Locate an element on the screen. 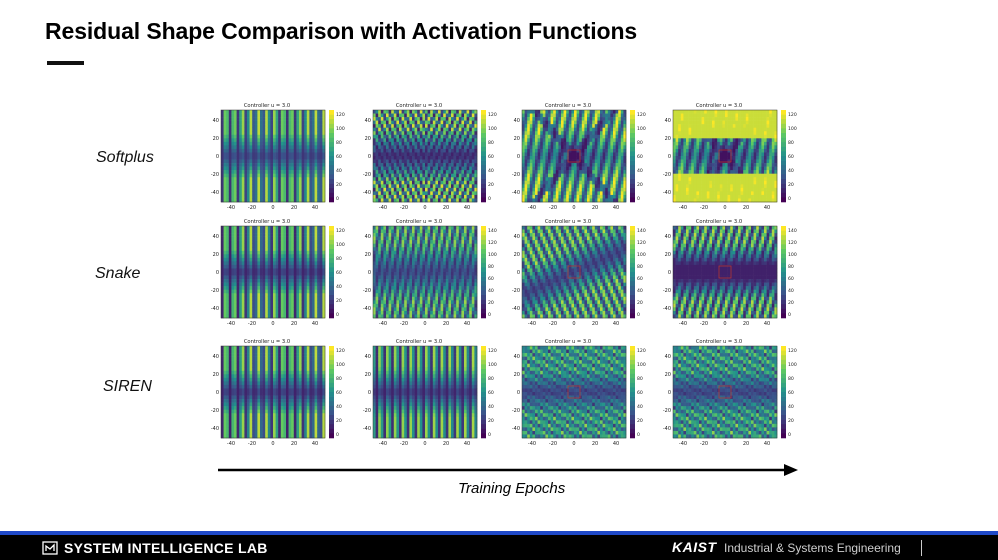 This screenshot has width=998, height=560. department-name: Industrial & Systems Engineering is located at coordinates (812, 548).